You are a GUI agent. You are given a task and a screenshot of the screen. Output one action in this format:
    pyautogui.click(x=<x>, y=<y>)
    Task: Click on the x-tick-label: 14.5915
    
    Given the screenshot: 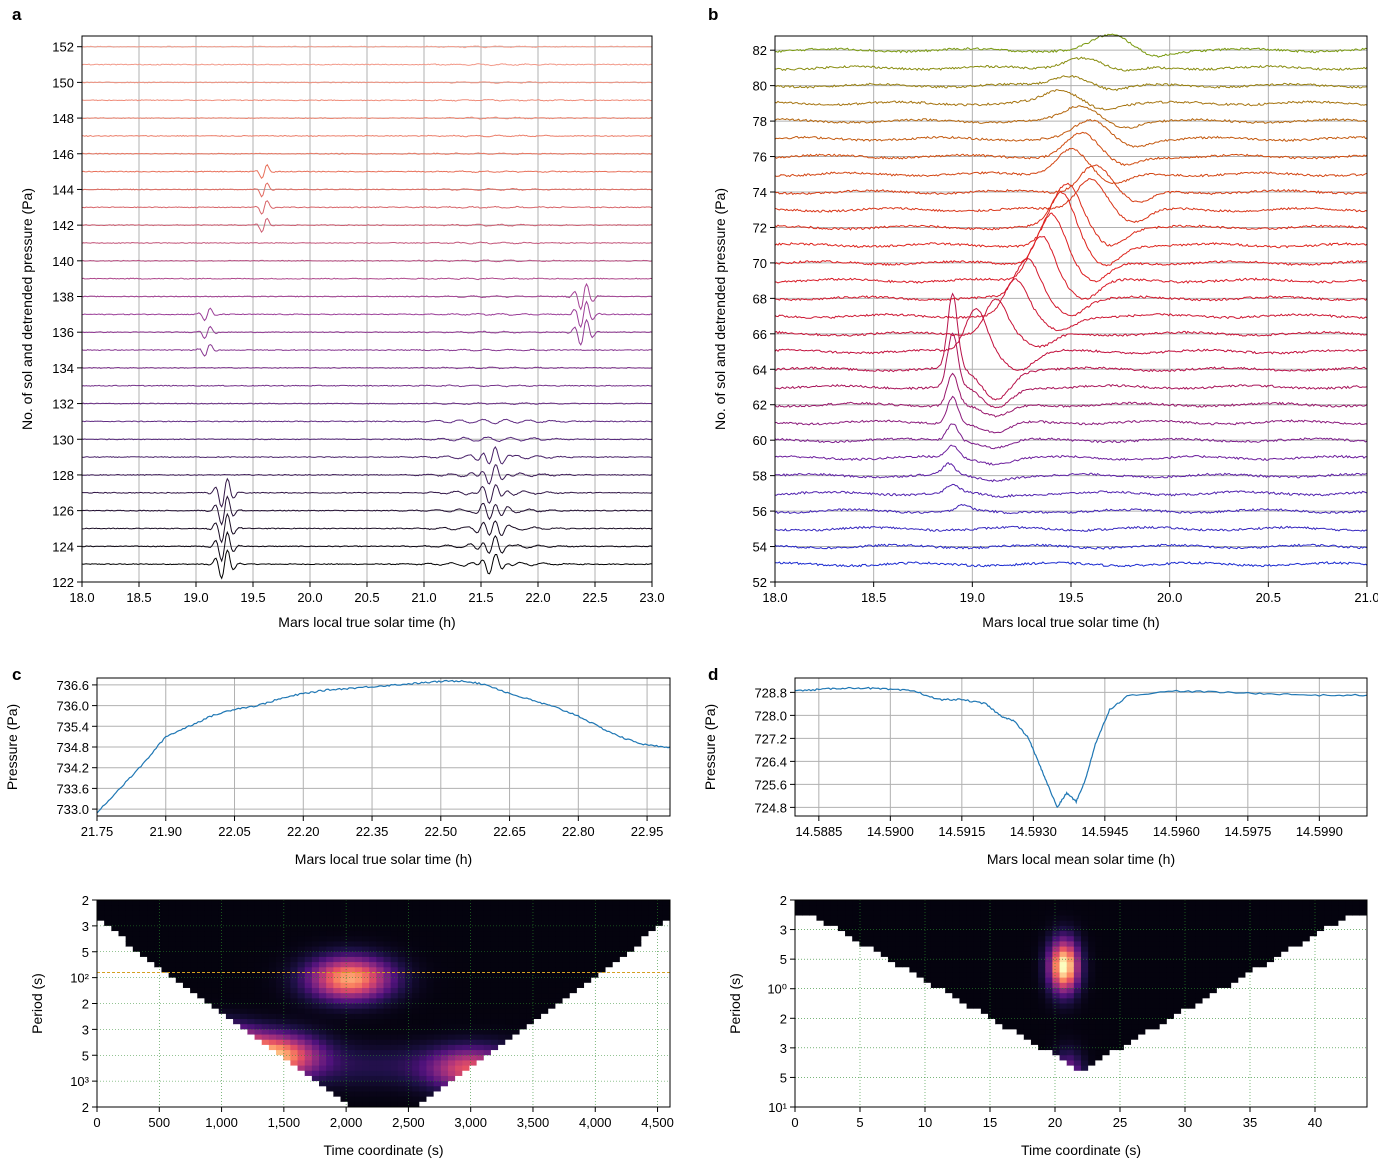 What is the action you would take?
    pyautogui.click(x=961, y=831)
    